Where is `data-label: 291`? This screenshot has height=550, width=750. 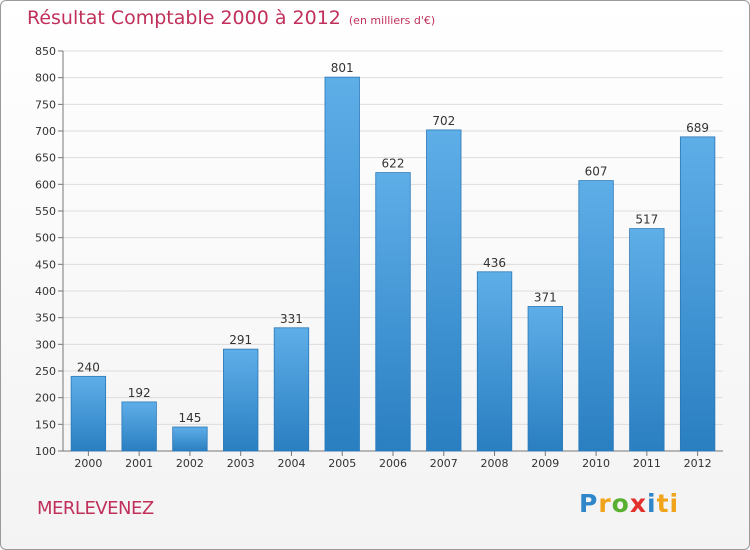 data-label: 291 is located at coordinates (240, 340).